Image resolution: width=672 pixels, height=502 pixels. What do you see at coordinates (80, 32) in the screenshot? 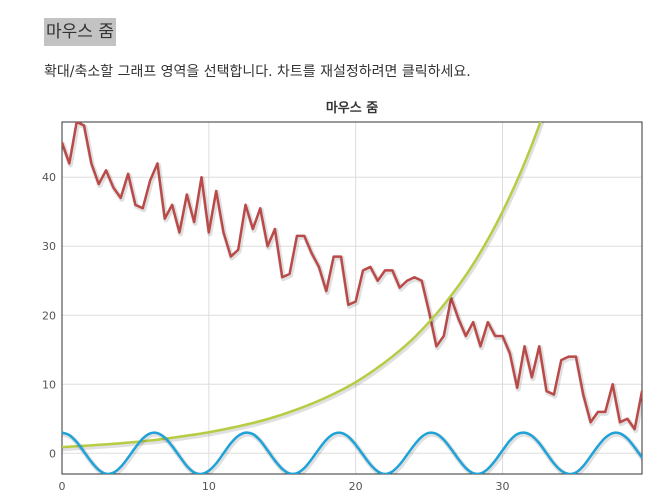
I see `page-title: 마우스 줌` at bounding box center [80, 32].